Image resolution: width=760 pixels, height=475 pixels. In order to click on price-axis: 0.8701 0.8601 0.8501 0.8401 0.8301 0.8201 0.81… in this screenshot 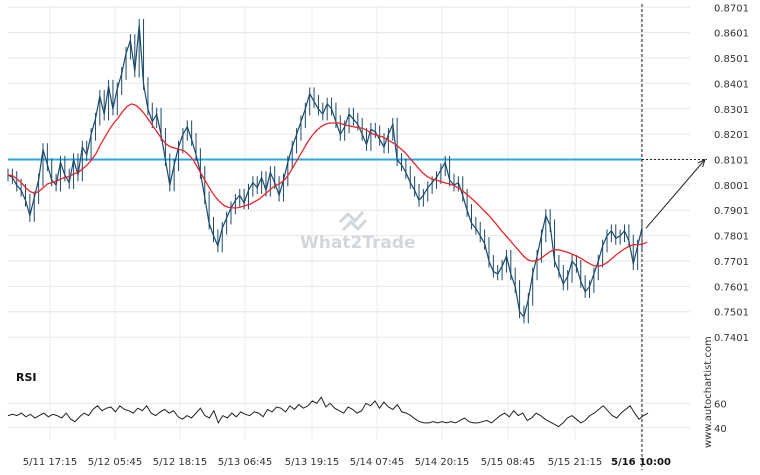, I will do `click(731, 173)`.